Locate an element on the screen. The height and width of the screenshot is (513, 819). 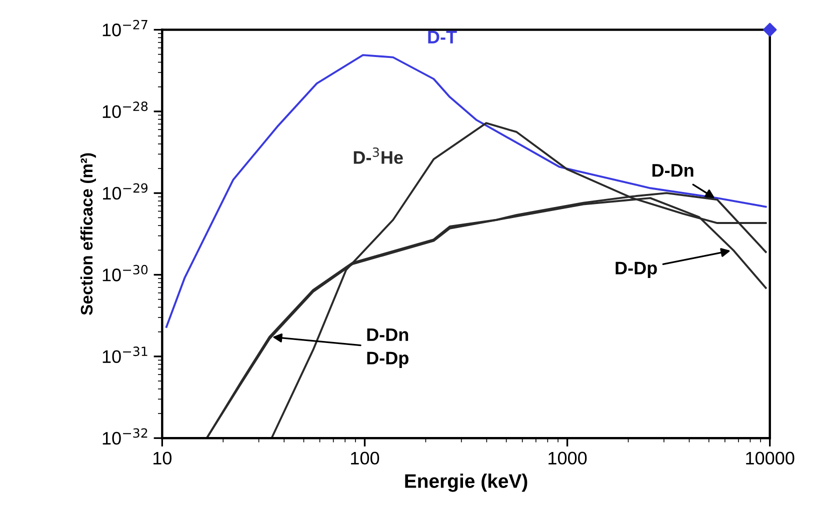
y-tick-label: 10$^{−28}$ is located at coordinates (125, 110).